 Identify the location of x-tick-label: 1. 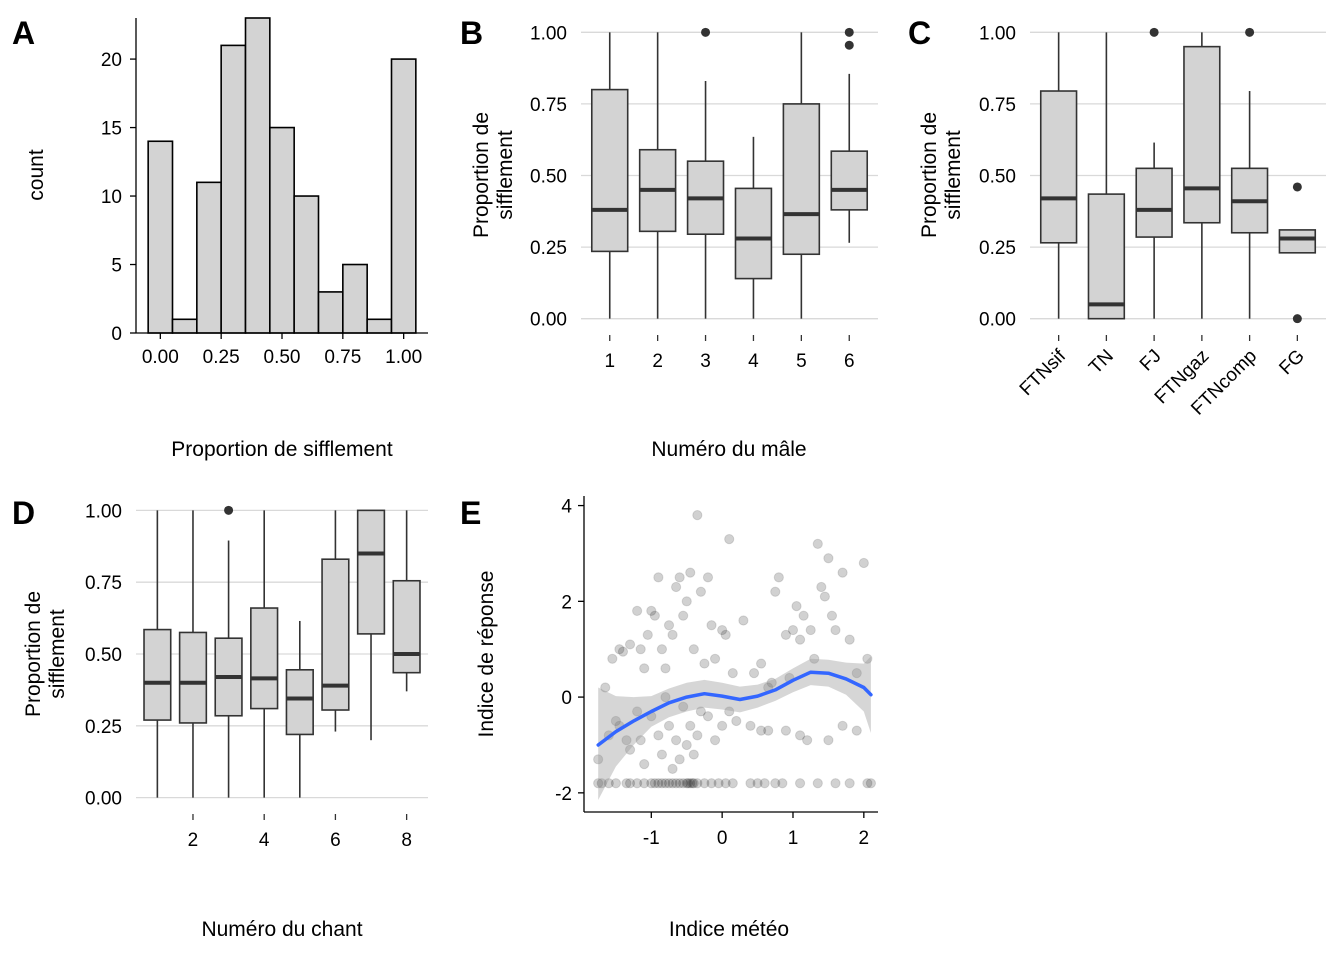
(793, 838).